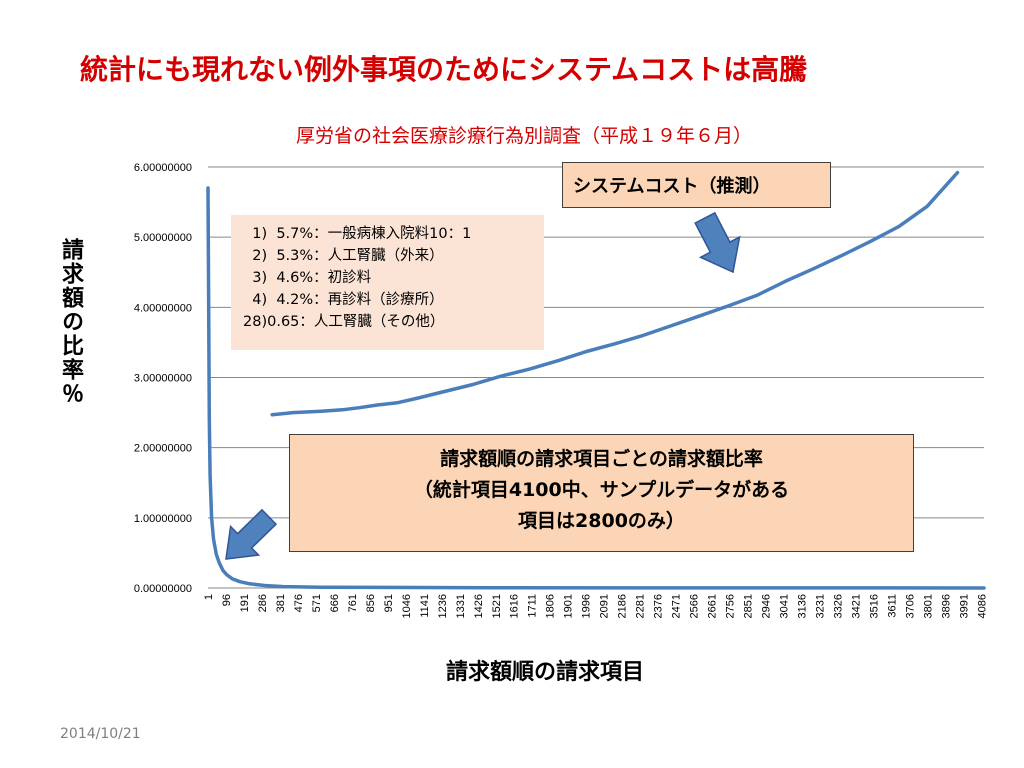  I want to click on x-tick-label: 2756, so click(731, 606).